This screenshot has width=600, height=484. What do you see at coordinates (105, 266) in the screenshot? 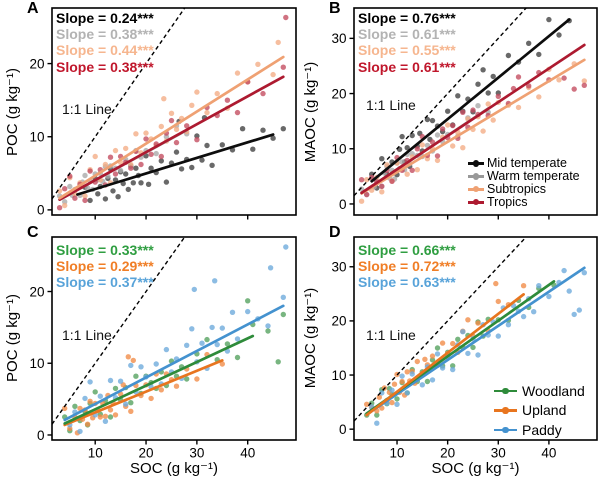
I see `slope-label-upland: Slope = 0.29***` at bounding box center [105, 266].